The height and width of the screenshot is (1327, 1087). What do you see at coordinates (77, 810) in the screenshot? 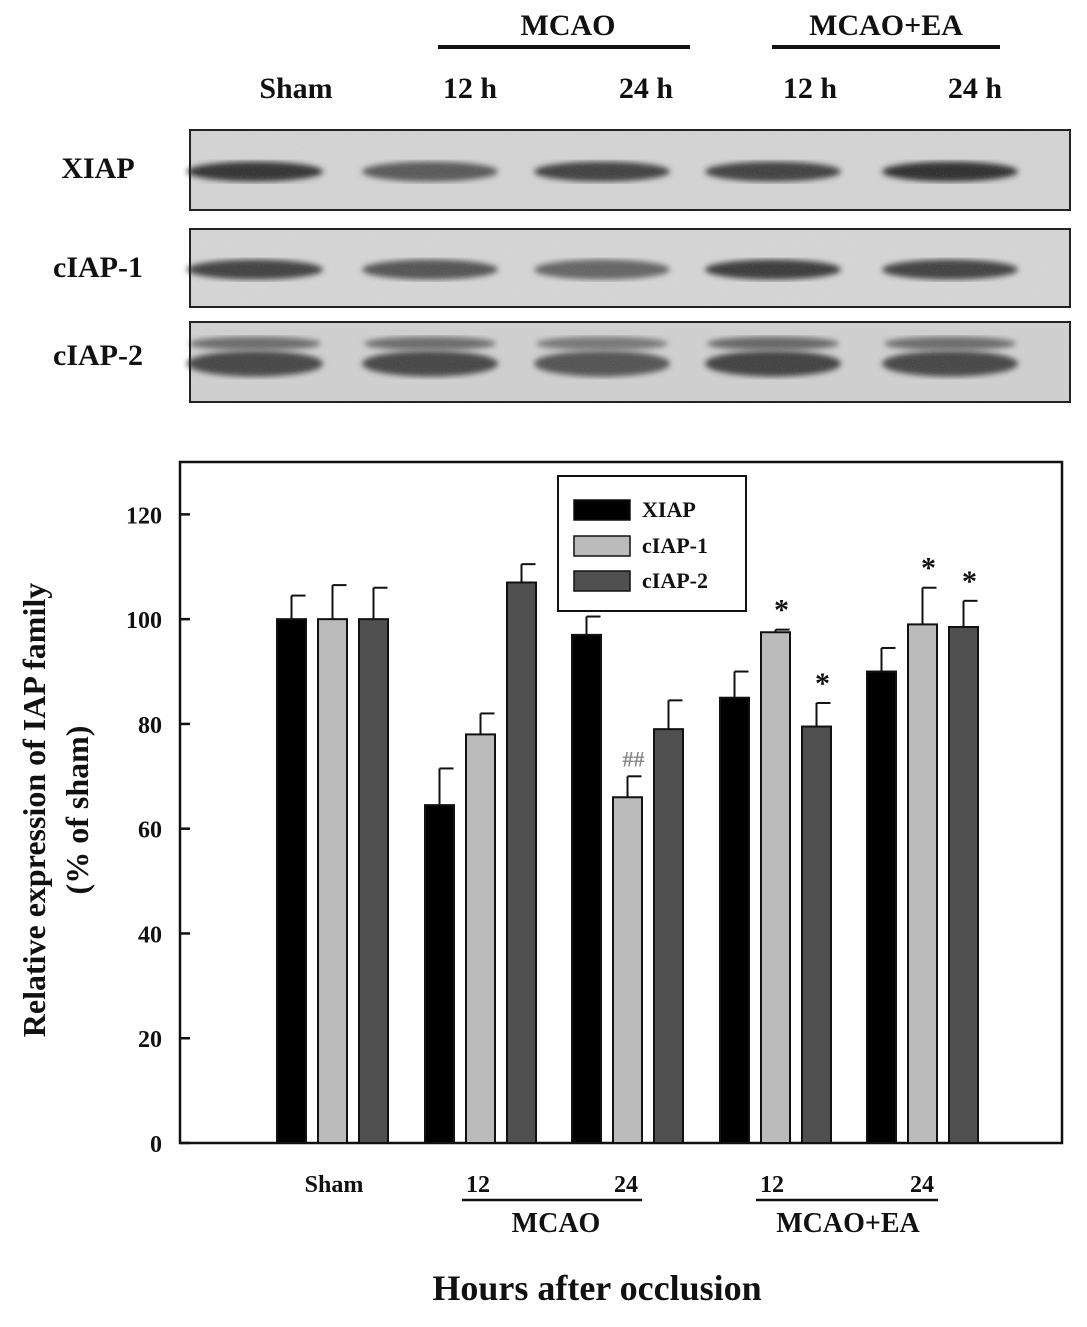
I see `y-axis-title-line2: (% of sham)` at bounding box center [77, 810].